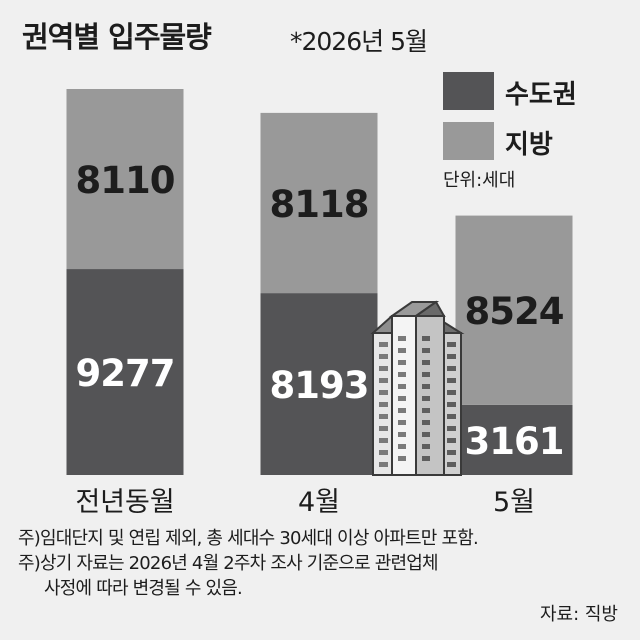  I want to click on footnote-2: 주)상기 자료는 2026년 4월 2주차 조사 기준으로 관련업체, so click(228, 563).